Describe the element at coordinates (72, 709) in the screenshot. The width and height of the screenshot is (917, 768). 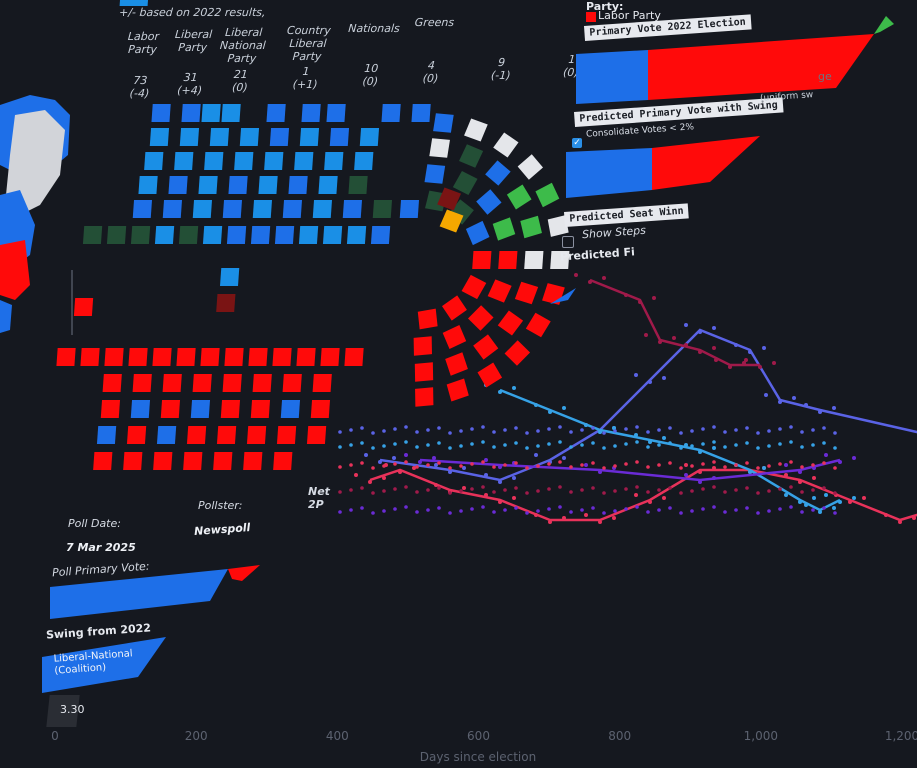
I see `swing-value: 3.30` at that location.